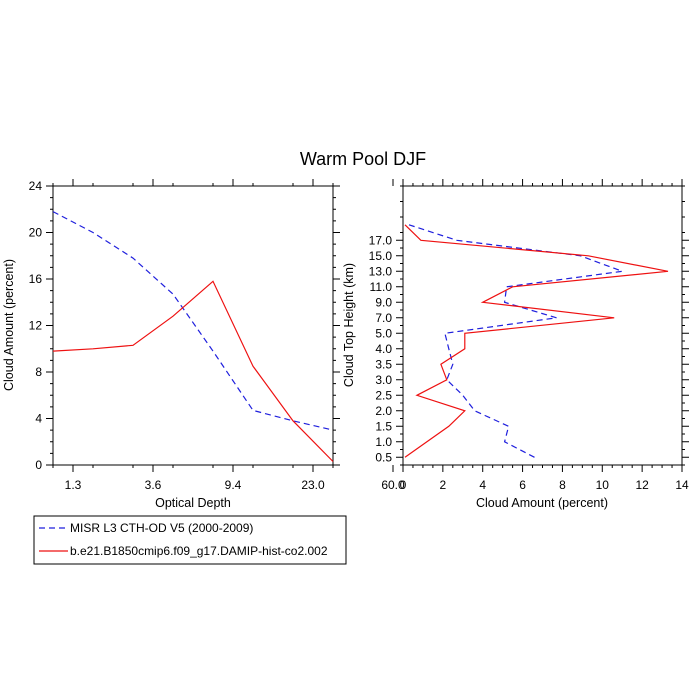  I want to click on left-y-axis-label: Cloud Amount (percent), so click(9, 325).